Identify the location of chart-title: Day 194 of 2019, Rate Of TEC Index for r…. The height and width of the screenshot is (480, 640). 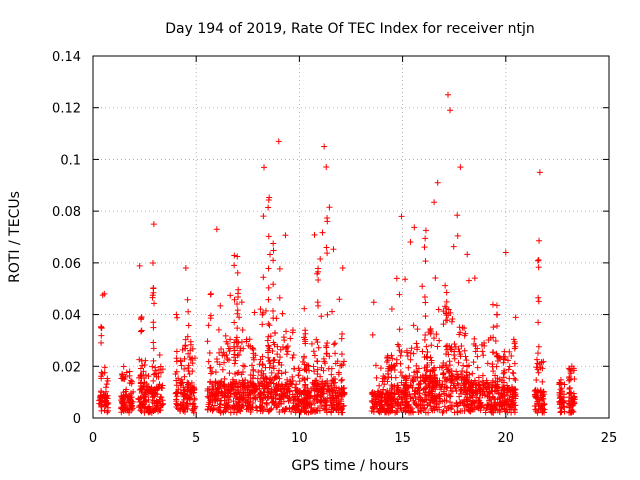
(350, 29).